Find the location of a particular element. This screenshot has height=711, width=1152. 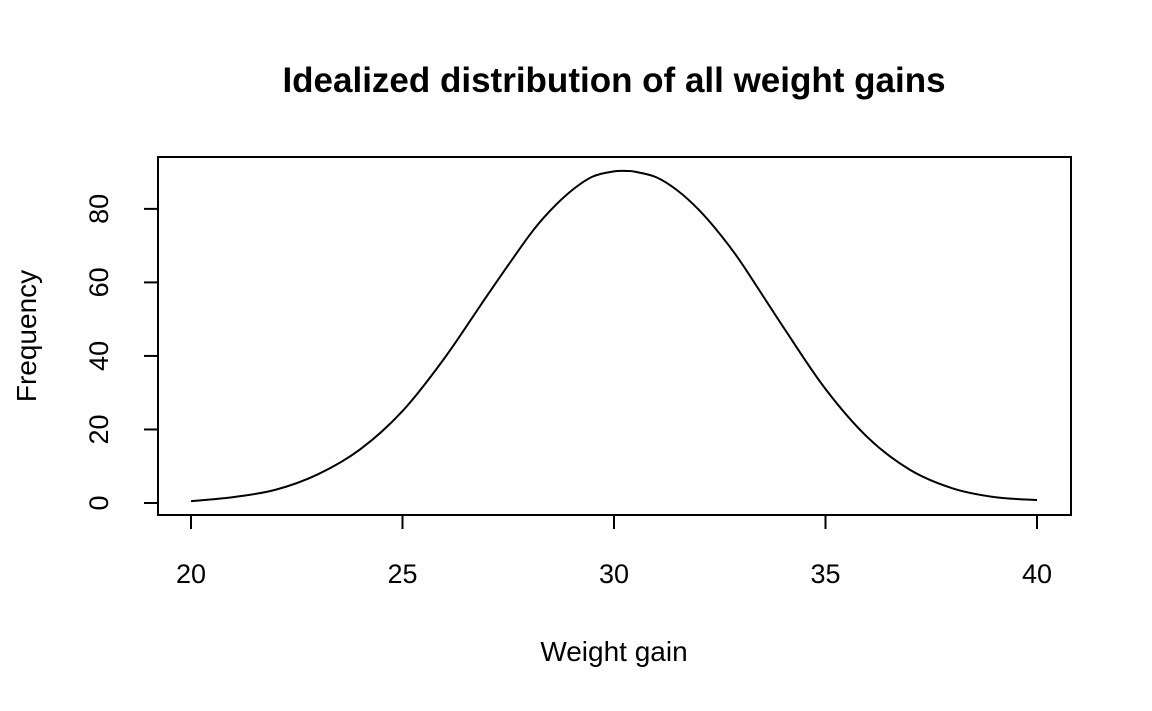

y-tick-label: 0 is located at coordinates (99, 502).